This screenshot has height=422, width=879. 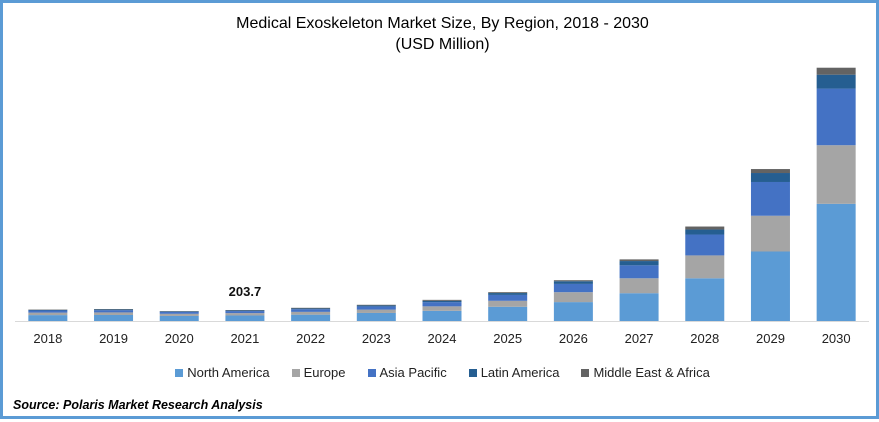 What do you see at coordinates (442, 338) in the screenshot?
I see `x-tick-label-2024: 2024` at bounding box center [442, 338].